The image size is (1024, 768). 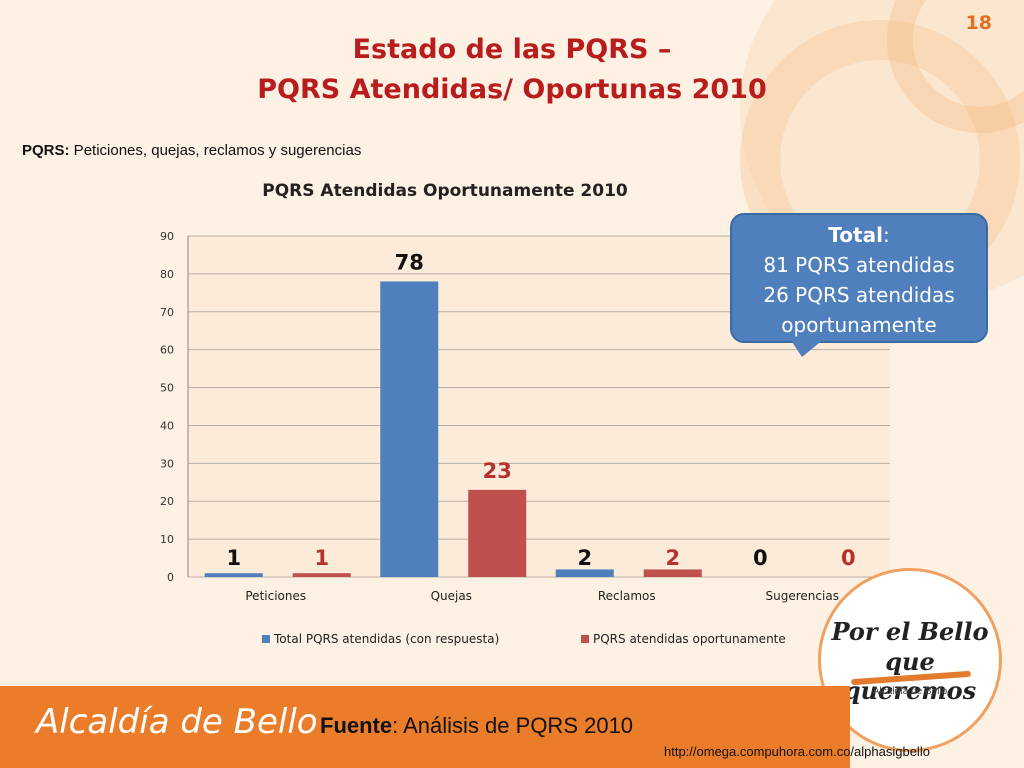 I want to click on y-tick-label: 60, so click(x=167, y=350).